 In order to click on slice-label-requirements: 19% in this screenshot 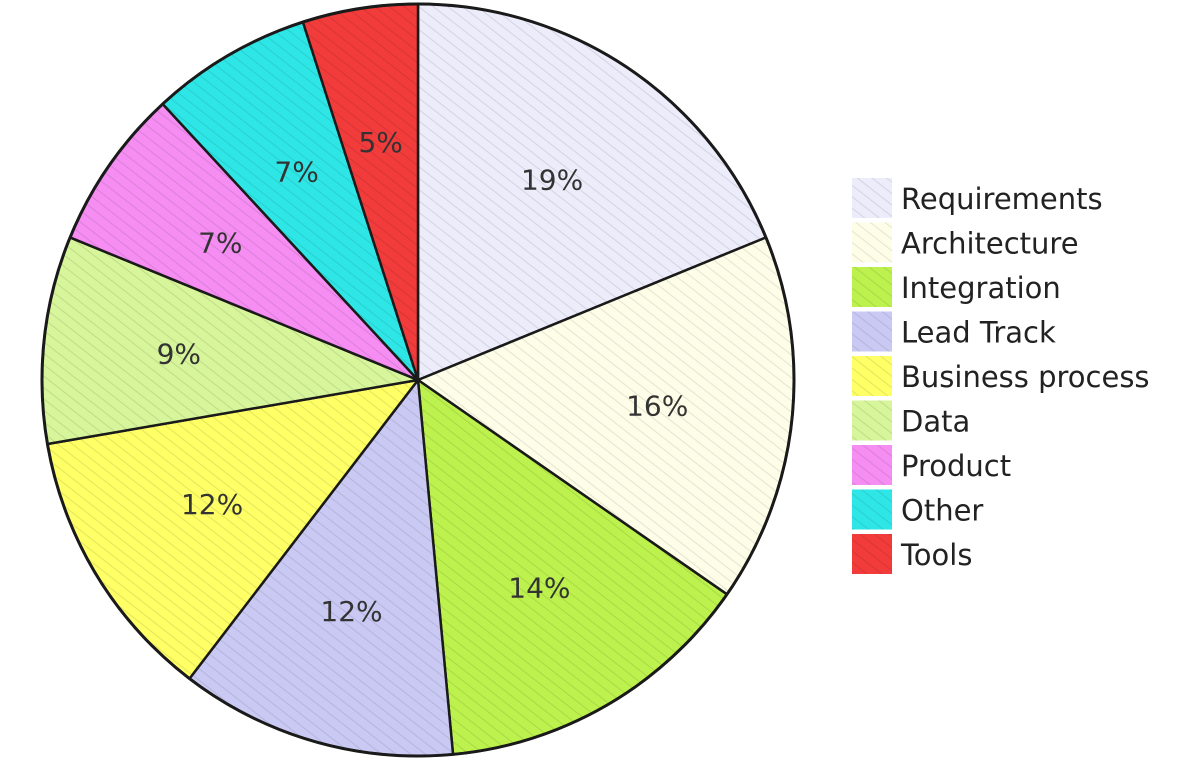, I will do `click(552, 180)`.